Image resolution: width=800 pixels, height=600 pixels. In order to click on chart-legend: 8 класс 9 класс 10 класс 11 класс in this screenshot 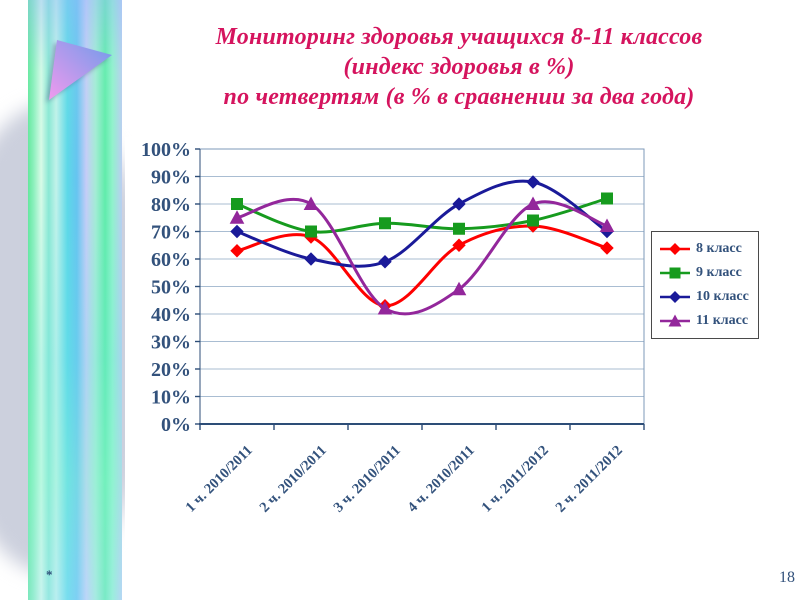, I will do `click(705, 285)`.